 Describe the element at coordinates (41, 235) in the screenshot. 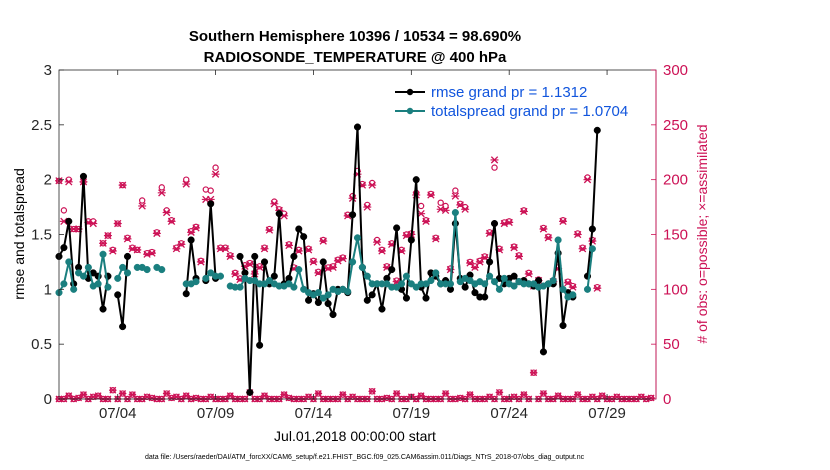

I see `y-tick-label-left: 1.5` at that location.